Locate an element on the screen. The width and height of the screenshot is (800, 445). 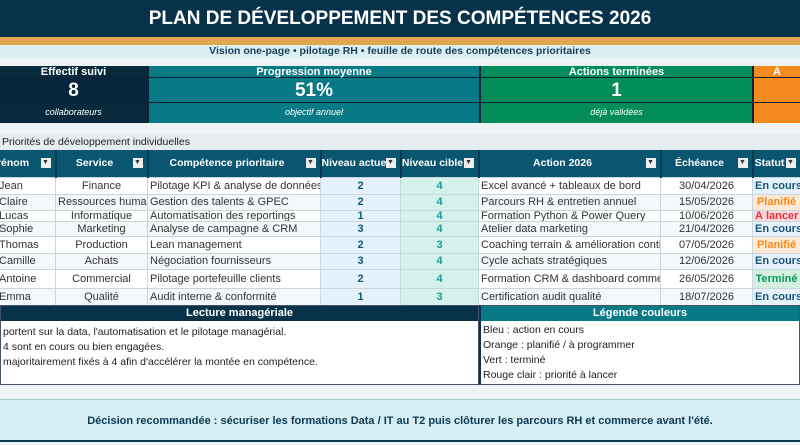
cell-statut: À lancer is located at coordinates (776, 215).